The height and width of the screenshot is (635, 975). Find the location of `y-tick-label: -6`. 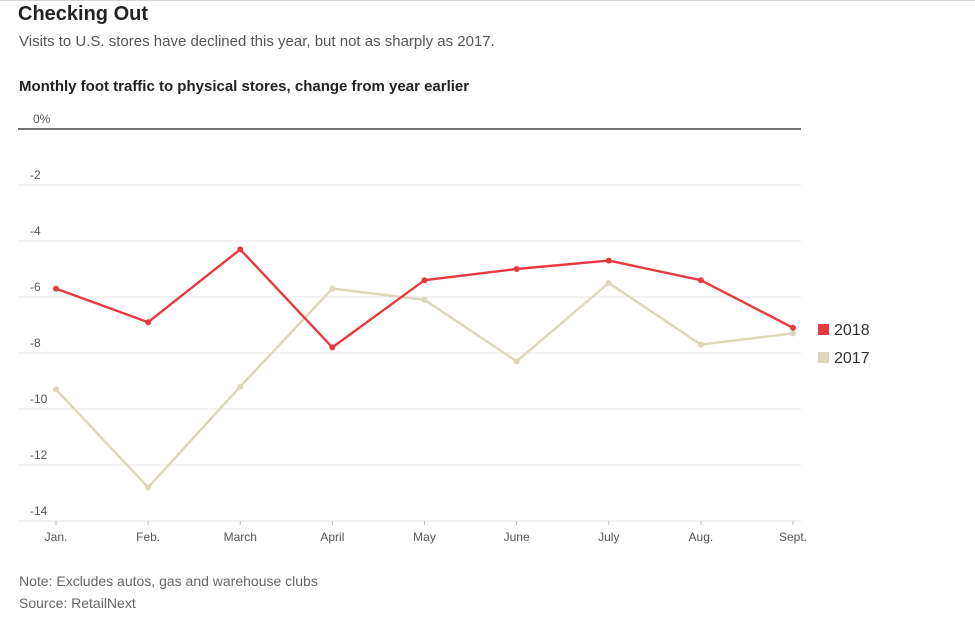

y-tick-label: -6 is located at coordinates (35, 287).